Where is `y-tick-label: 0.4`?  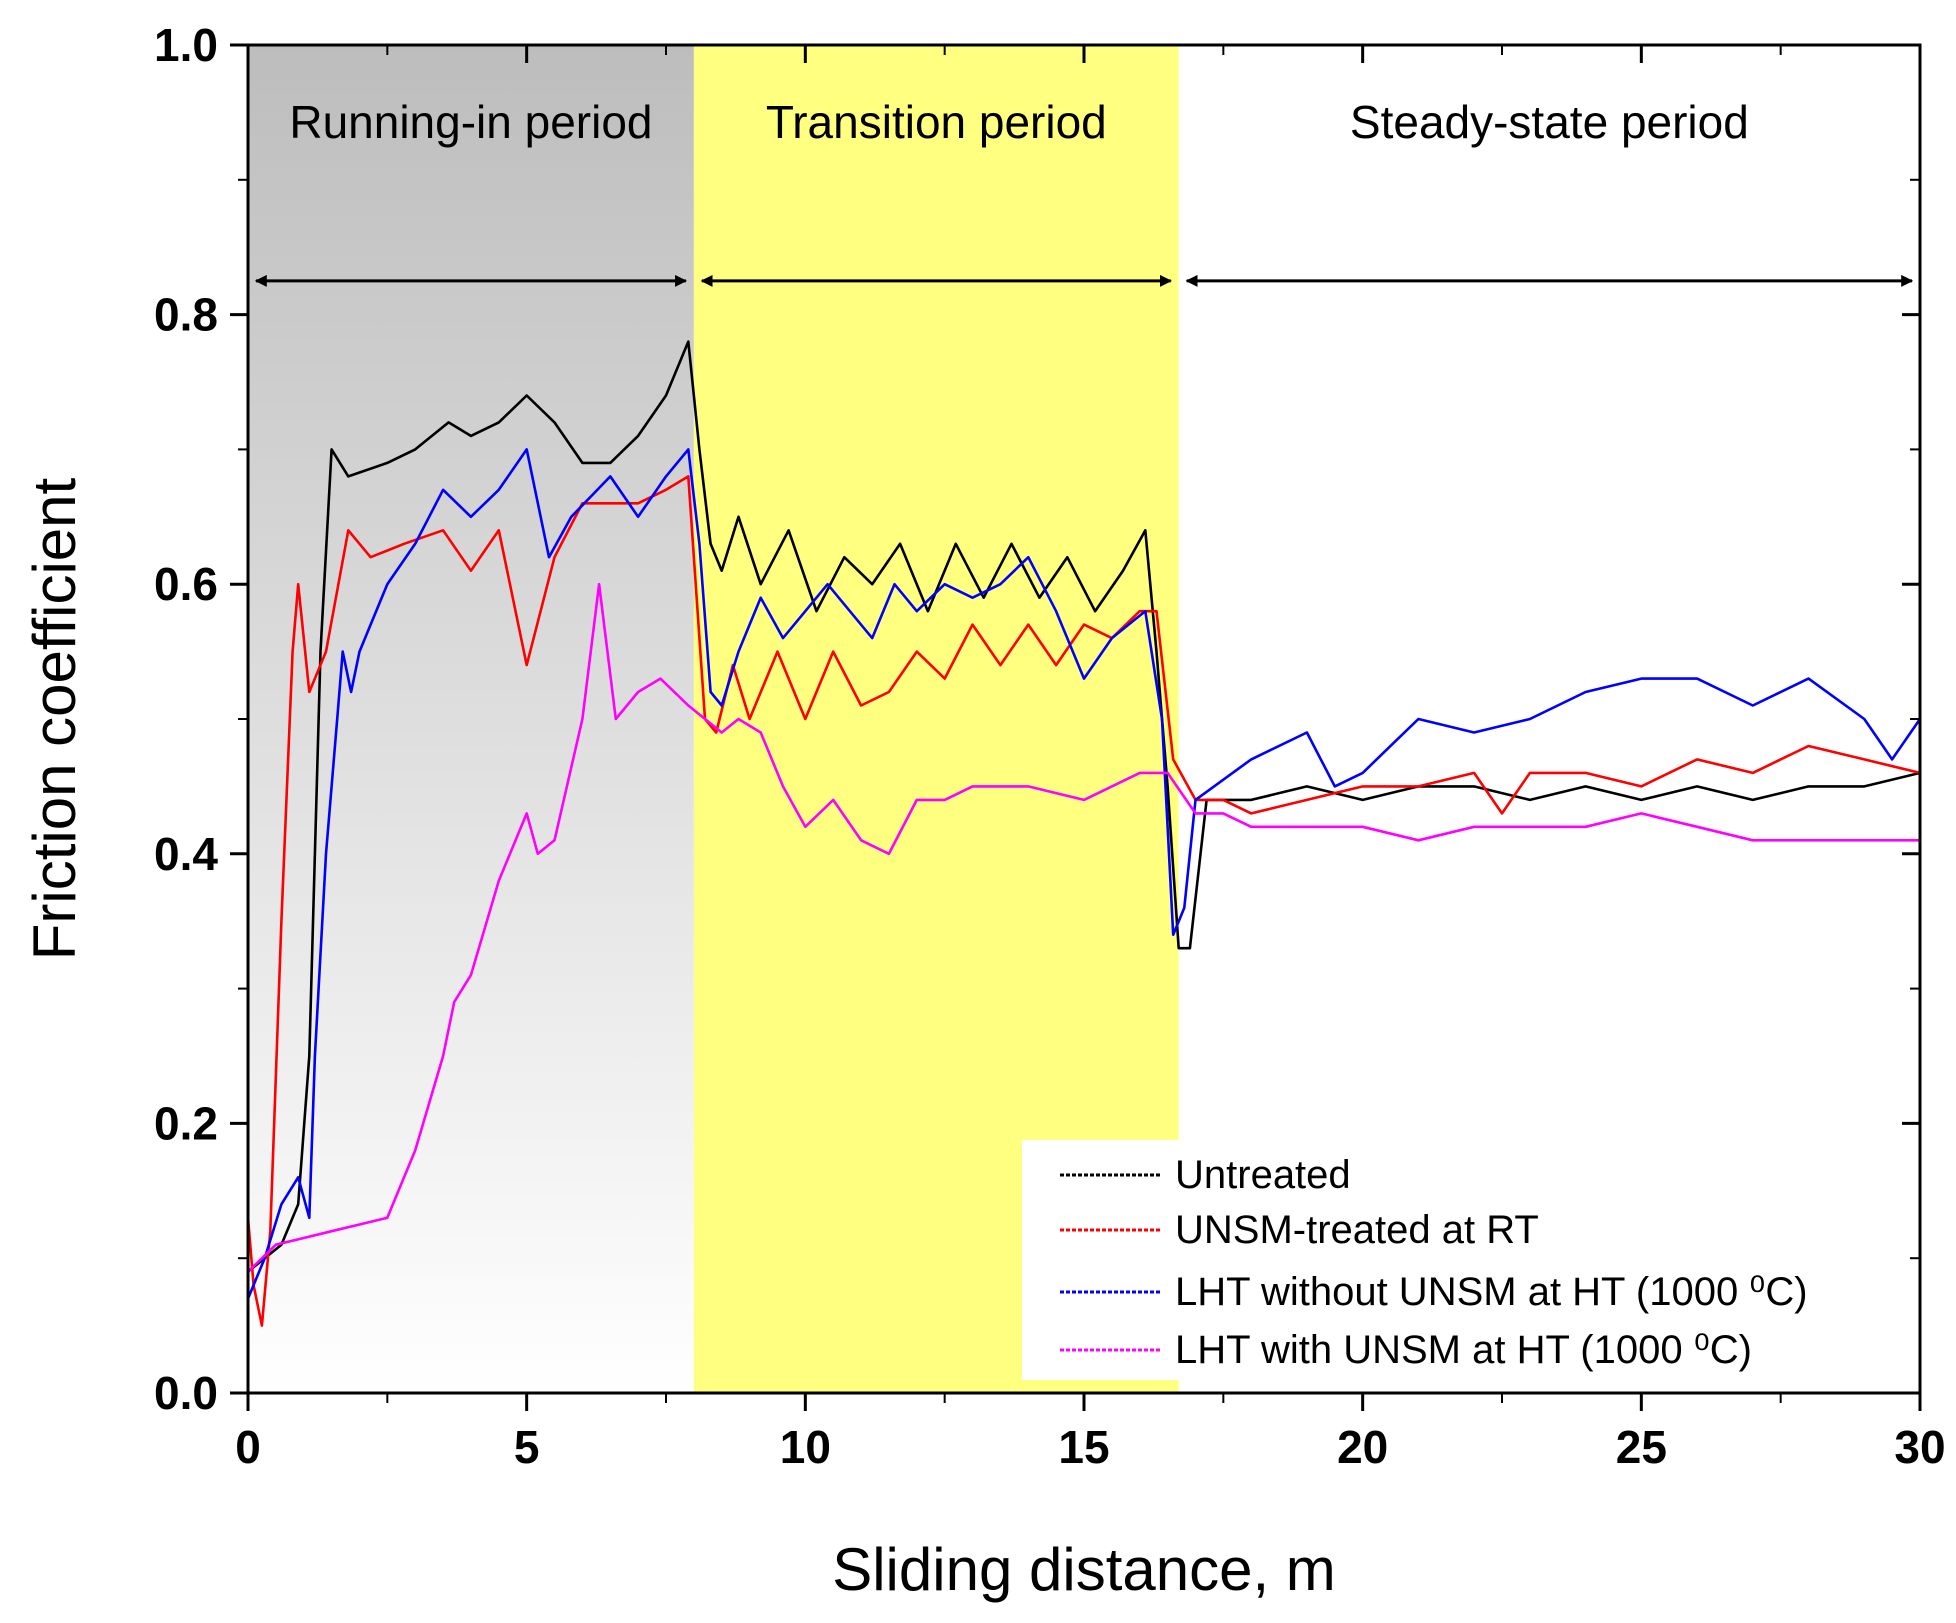 y-tick-label: 0.4 is located at coordinates (186, 854).